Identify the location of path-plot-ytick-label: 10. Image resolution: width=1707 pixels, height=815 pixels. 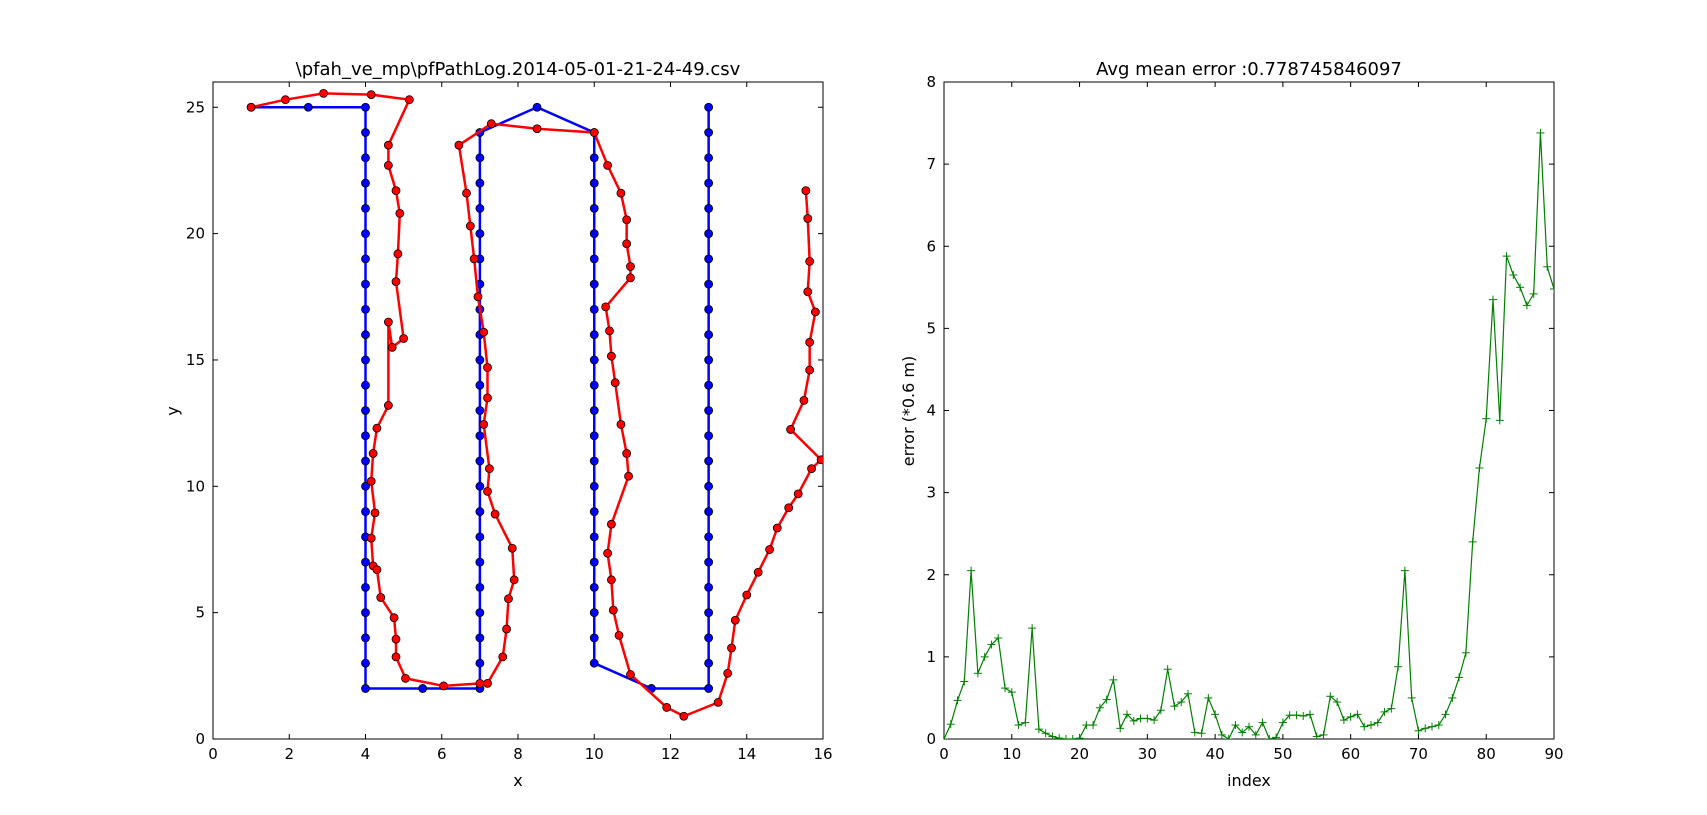
(195, 486).